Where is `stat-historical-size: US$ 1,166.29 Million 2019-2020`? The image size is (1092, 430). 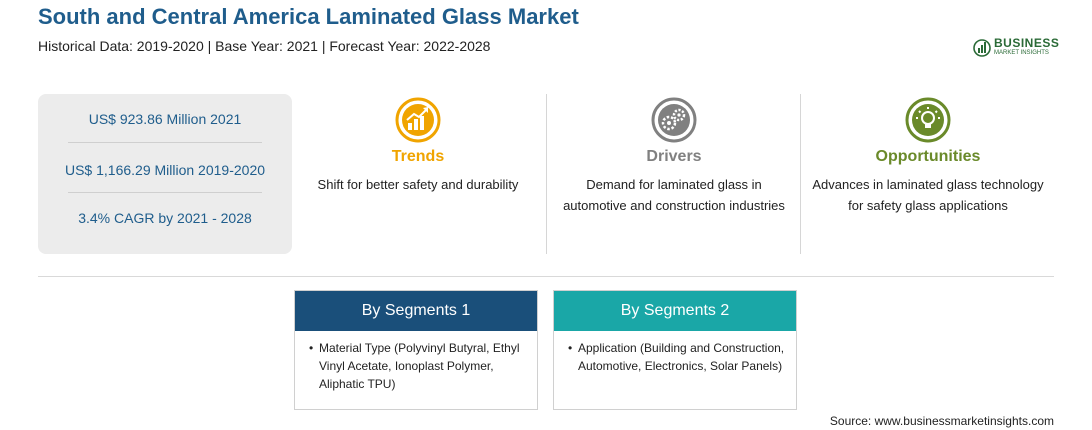
stat-historical-size: US$ 1,166.29 Million 2019-2020 is located at coordinates (165, 170).